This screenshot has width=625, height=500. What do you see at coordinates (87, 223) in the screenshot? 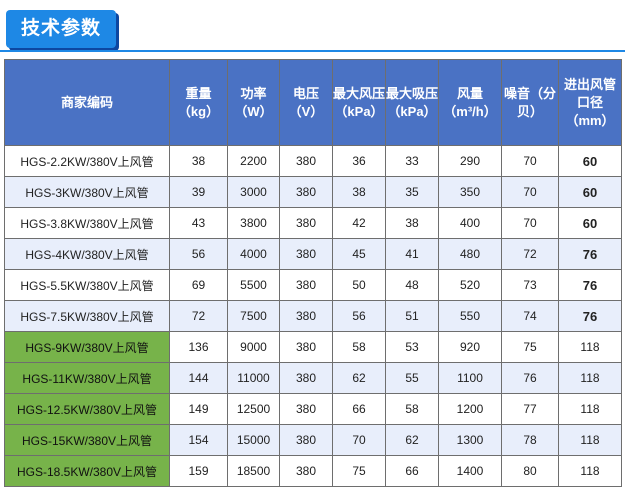
I see `model-cell: HGS-3.8KW/380V上风管` at bounding box center [87, 223].